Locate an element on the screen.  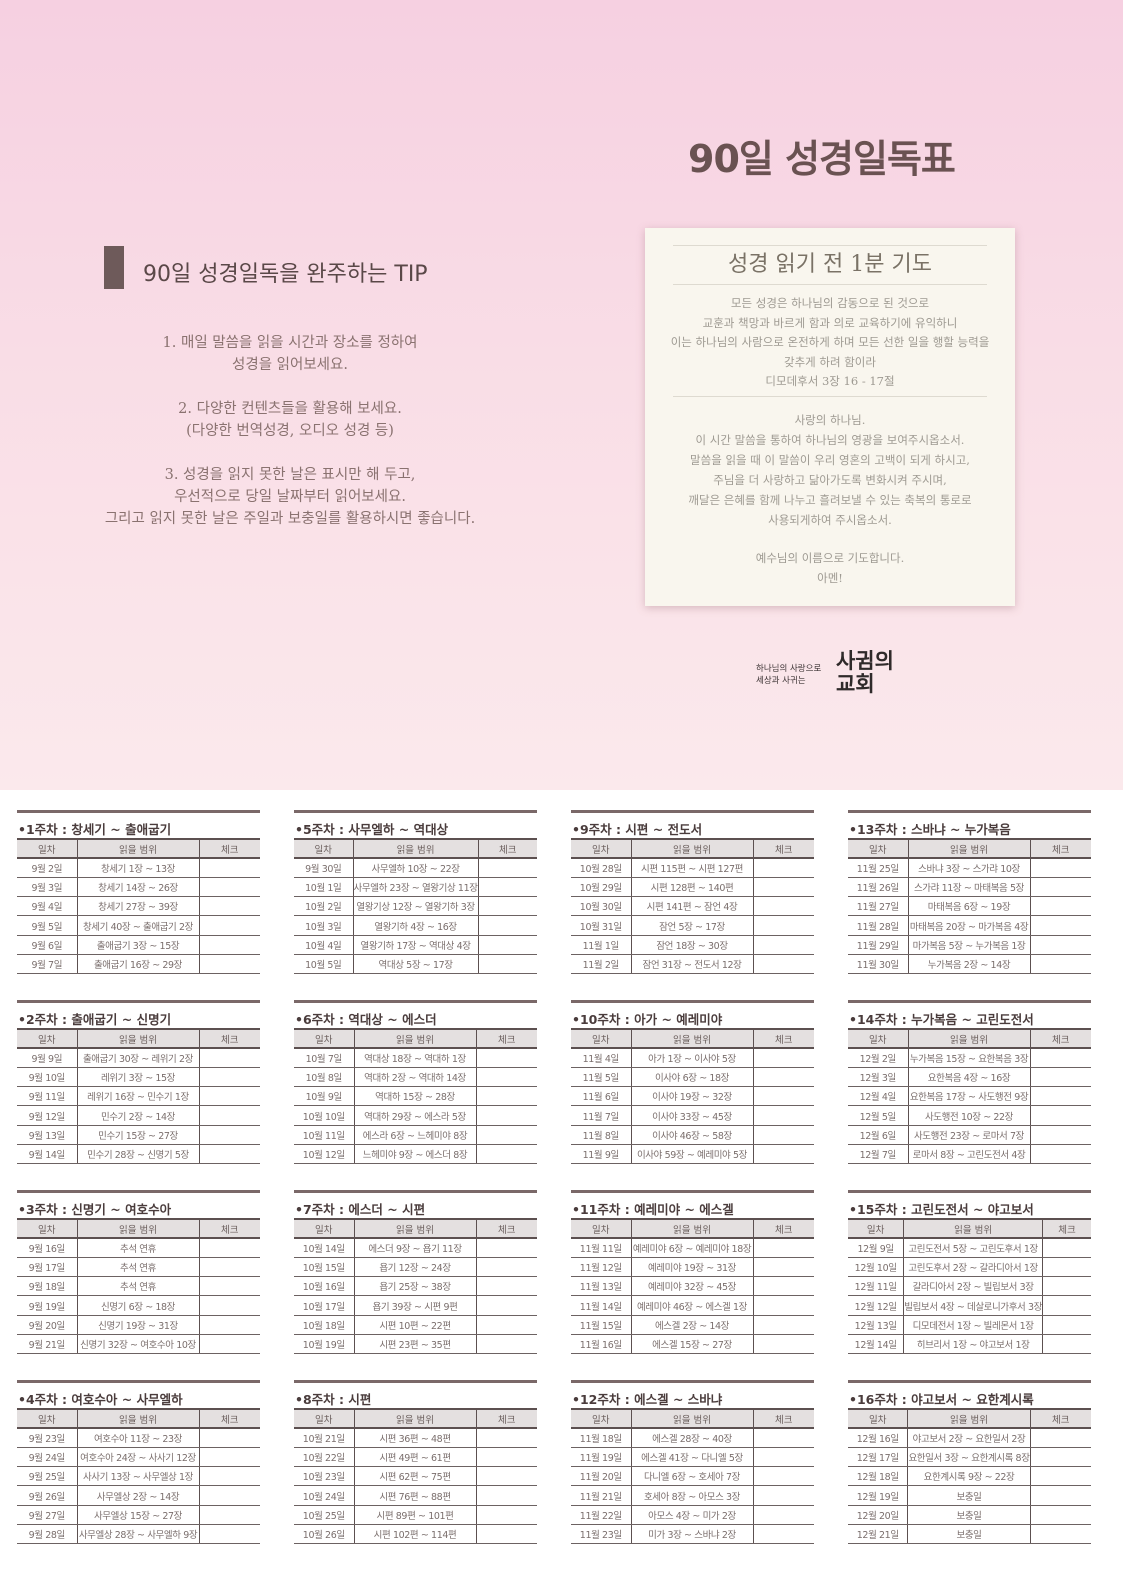
day-cell: 11월 28일 is located at coordinates (878, 925).